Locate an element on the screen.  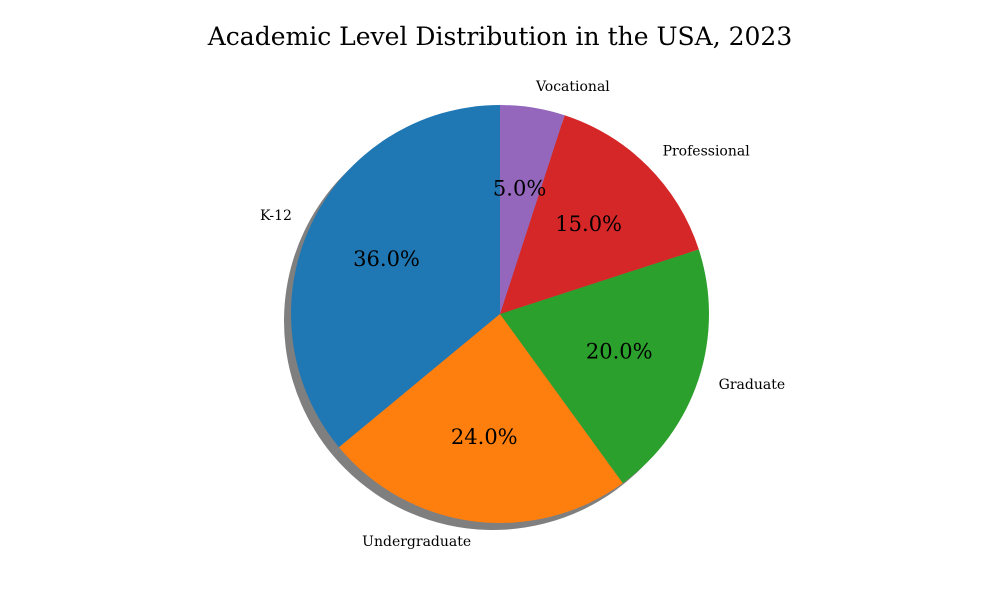
label-professional: Professional is located at coordinates (707, 151).